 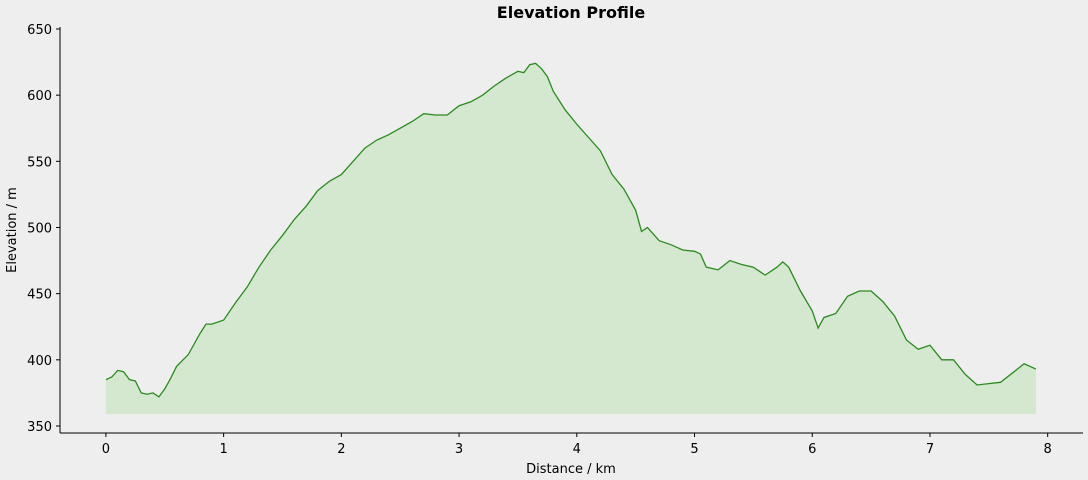 What do you see at coordinates (12, 230) in the screenshot?
I see `y-axis-label: Elevation / m` at bounding box center [12, 230].